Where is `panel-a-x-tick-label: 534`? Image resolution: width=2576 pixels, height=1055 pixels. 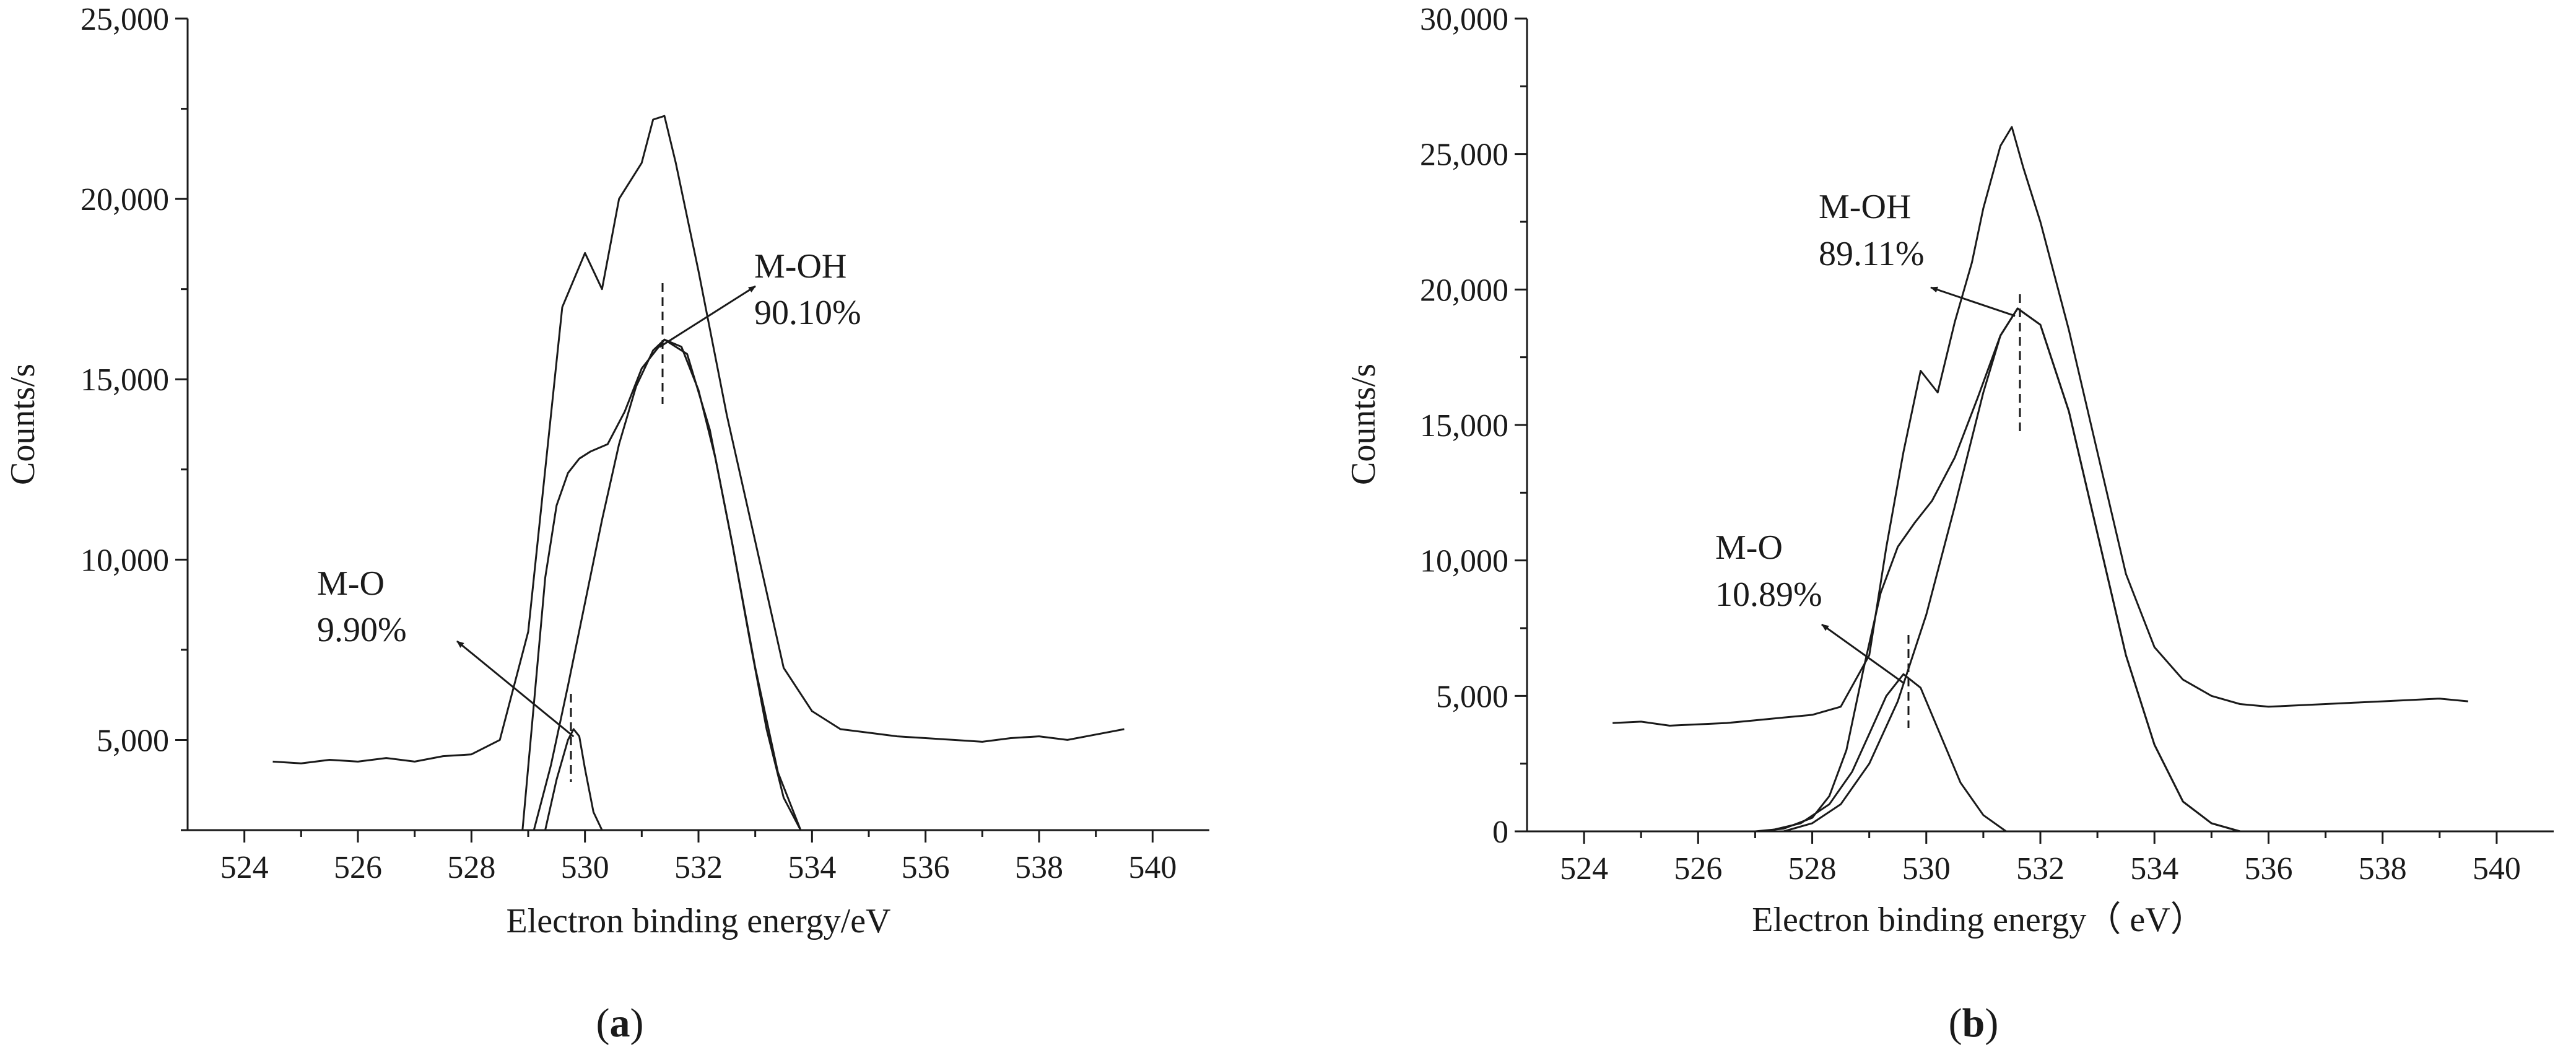 panel-a-x-tick-label: 534 is located at coordinates (812, 867).